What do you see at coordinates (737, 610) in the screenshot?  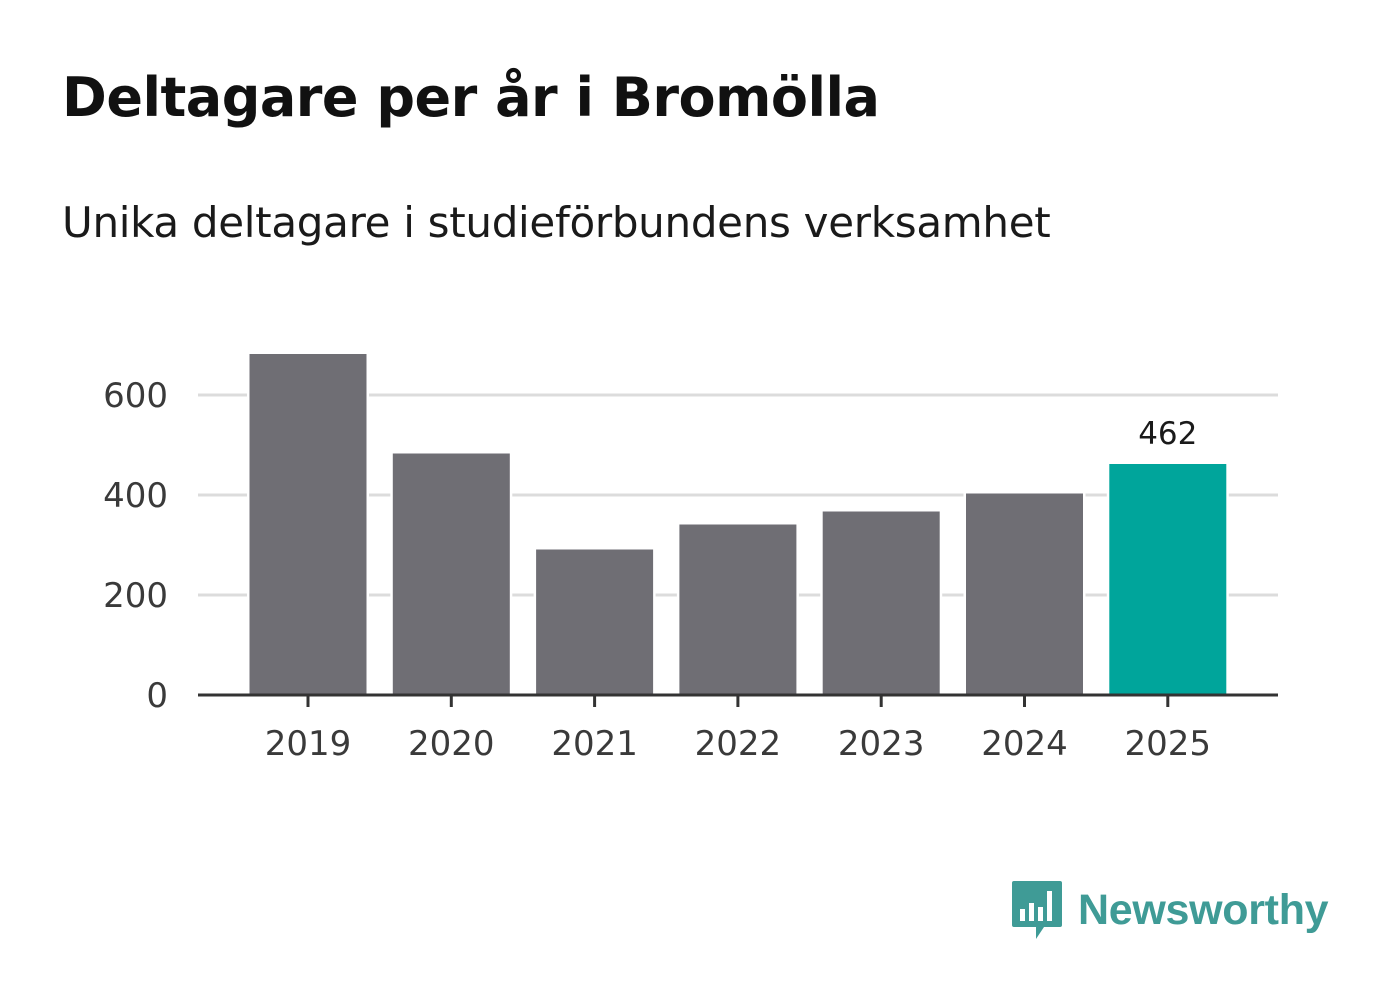 I see `bar-2022` at bounding box center [737, 610].